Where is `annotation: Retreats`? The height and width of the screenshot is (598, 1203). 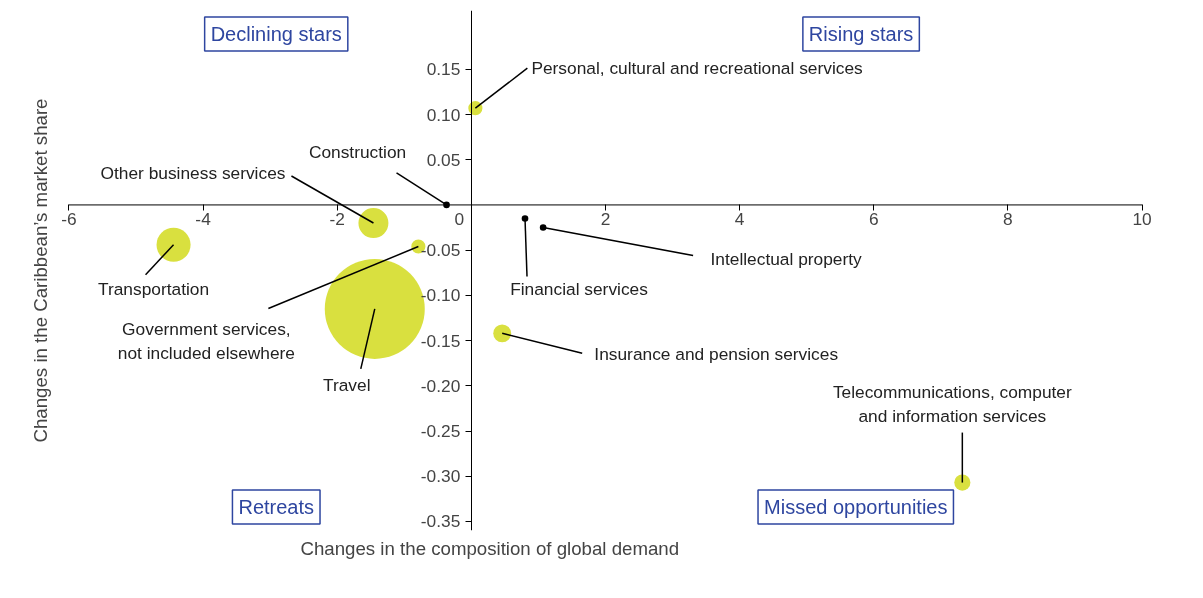 annotation: Retreats is located at coordinates (276, 507).